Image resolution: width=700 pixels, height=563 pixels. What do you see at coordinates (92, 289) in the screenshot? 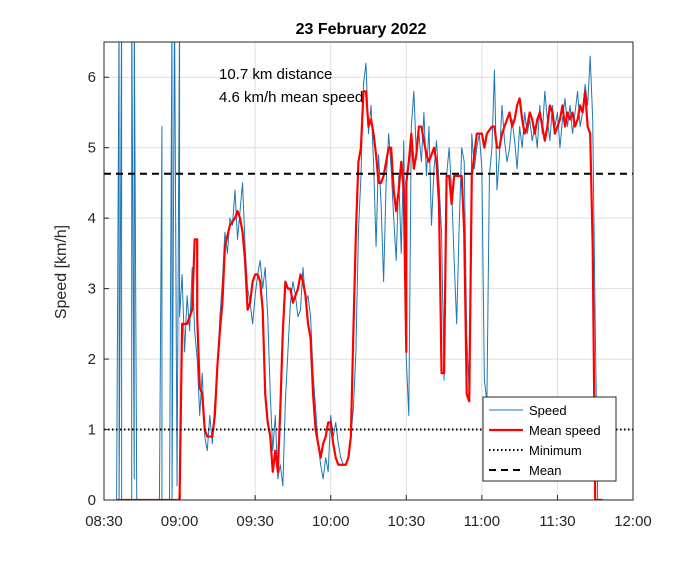
I see `y-tick-label-3: 3` at bounding box center [92, 289].